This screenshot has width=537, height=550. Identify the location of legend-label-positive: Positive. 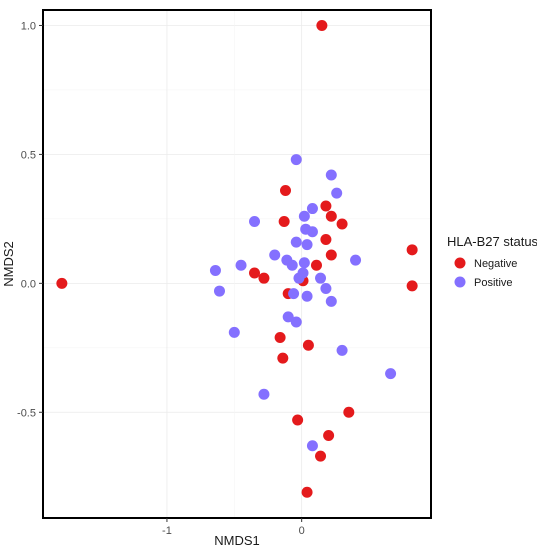
(493, 283).